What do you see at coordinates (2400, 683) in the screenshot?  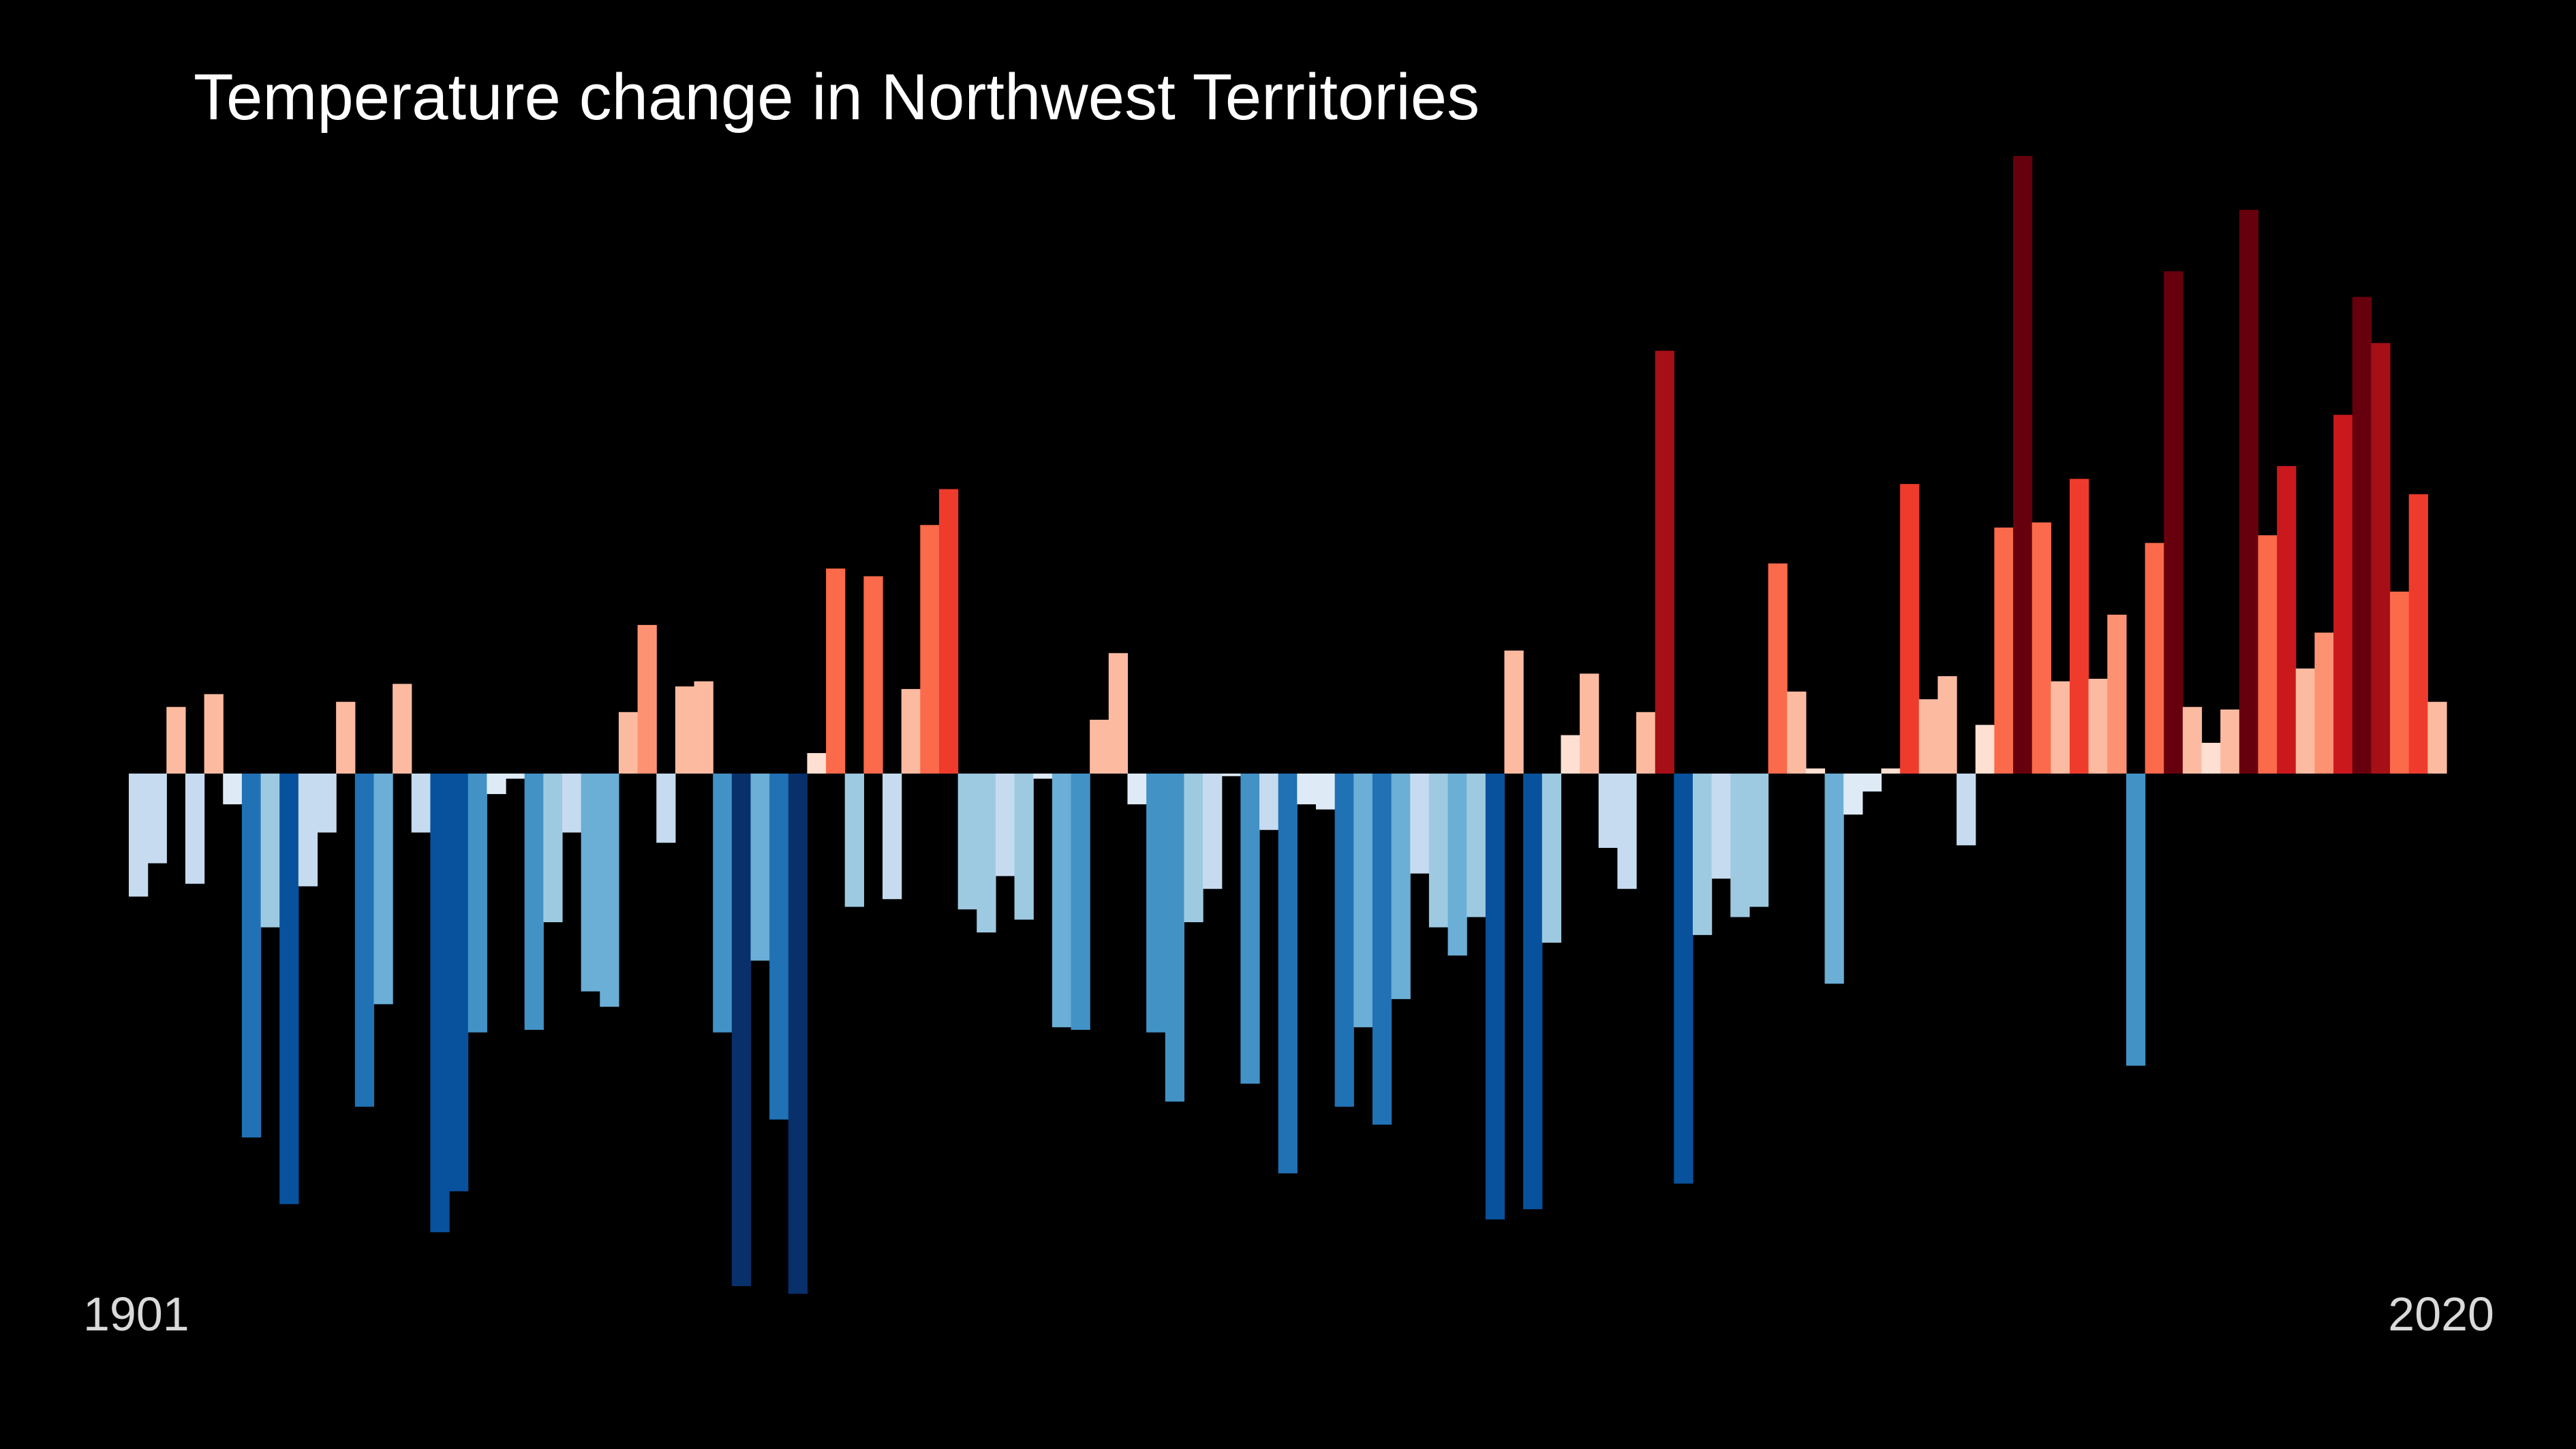 I see `bar-2021` at bounding box center [2400, 683].